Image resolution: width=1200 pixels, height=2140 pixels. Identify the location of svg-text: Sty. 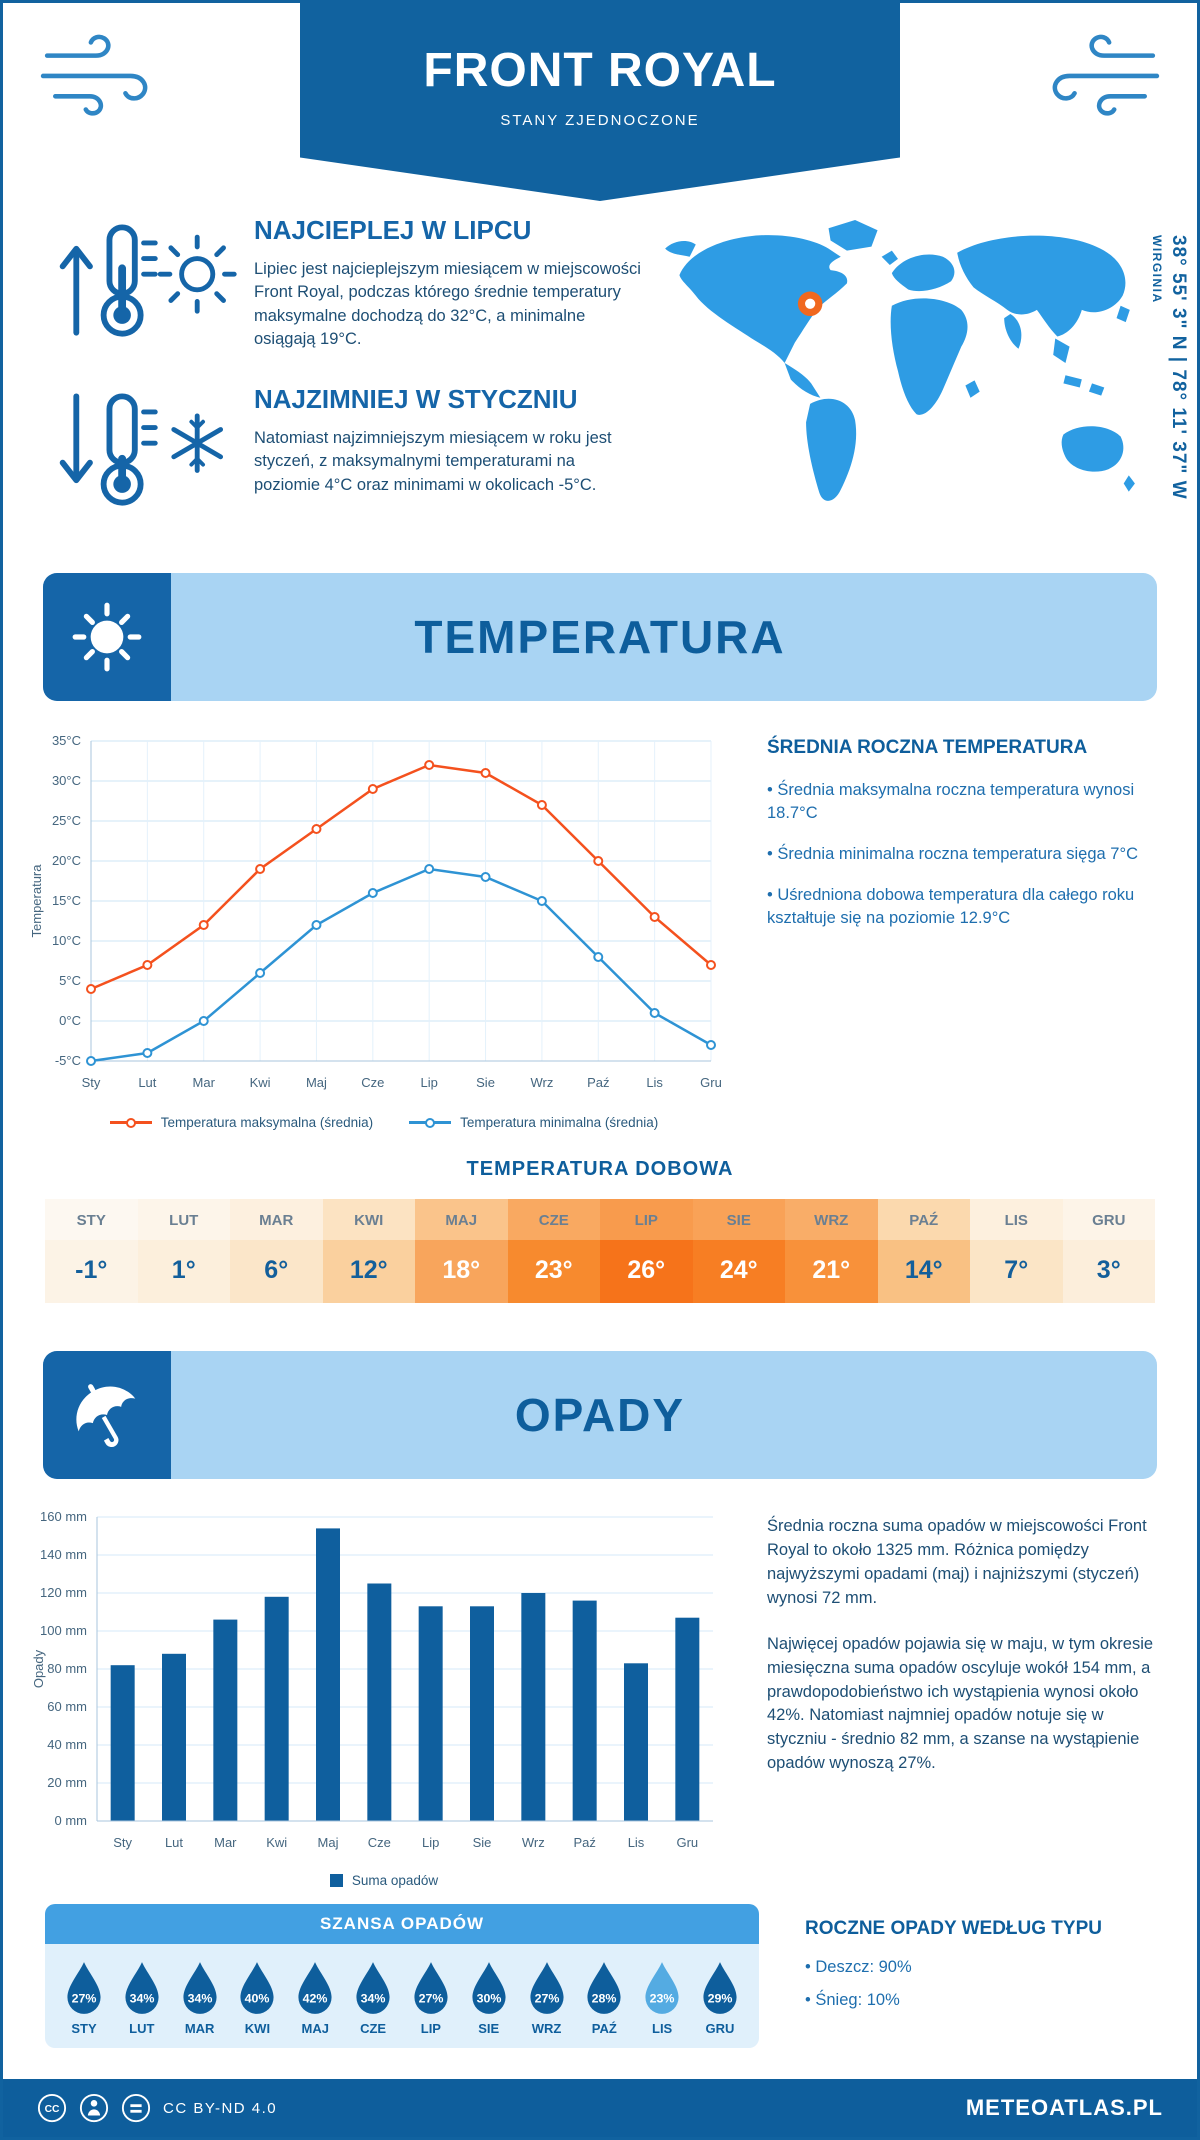
(91, 1082).